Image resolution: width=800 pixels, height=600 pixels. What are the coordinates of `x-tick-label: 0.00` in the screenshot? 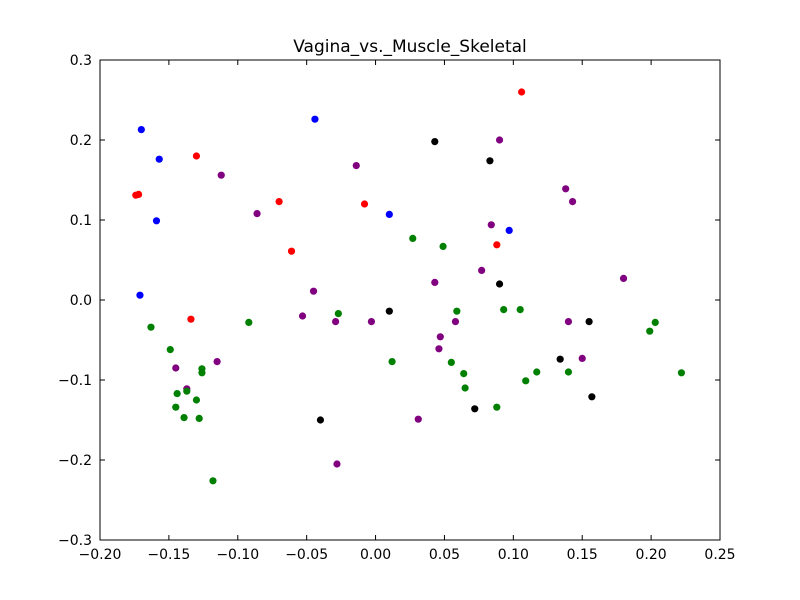 It's located at (375, 555).